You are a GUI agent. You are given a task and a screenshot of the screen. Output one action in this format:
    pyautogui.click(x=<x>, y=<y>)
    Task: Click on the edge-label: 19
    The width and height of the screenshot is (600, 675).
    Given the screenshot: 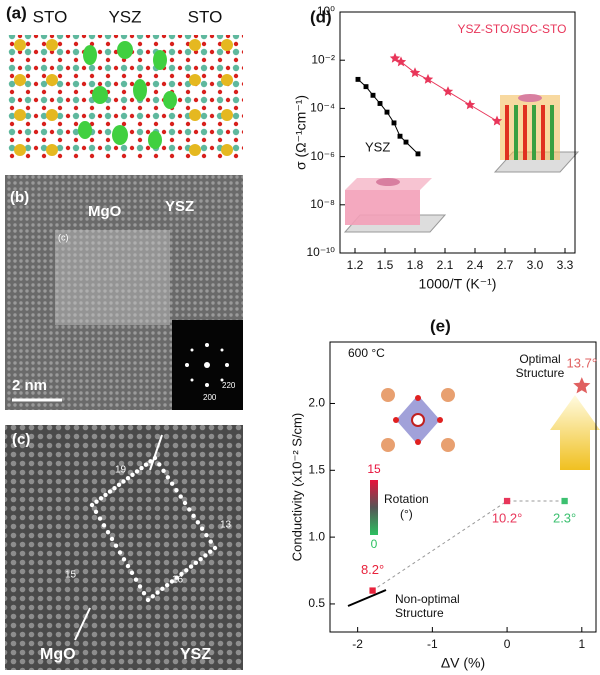 What is the action you would take?
    pyautogui.click(x=121, y=470)
    